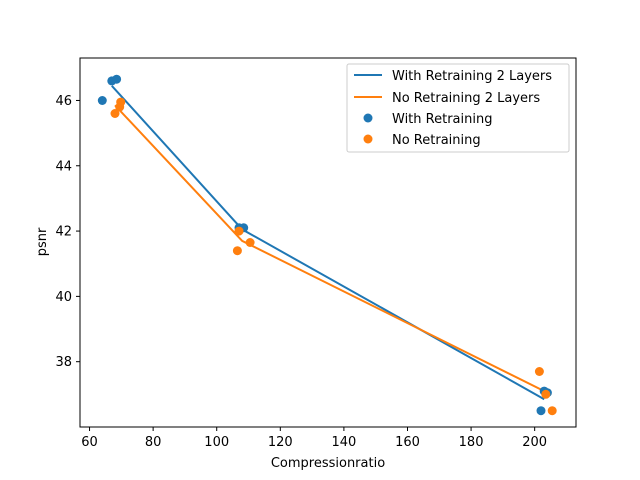  What do you see at coordinates (472, 76) in the screenshot?
I see `legend-label-with-retraining-2-layers: With Retraining 2 Layers` at bounding box center [472, 76].